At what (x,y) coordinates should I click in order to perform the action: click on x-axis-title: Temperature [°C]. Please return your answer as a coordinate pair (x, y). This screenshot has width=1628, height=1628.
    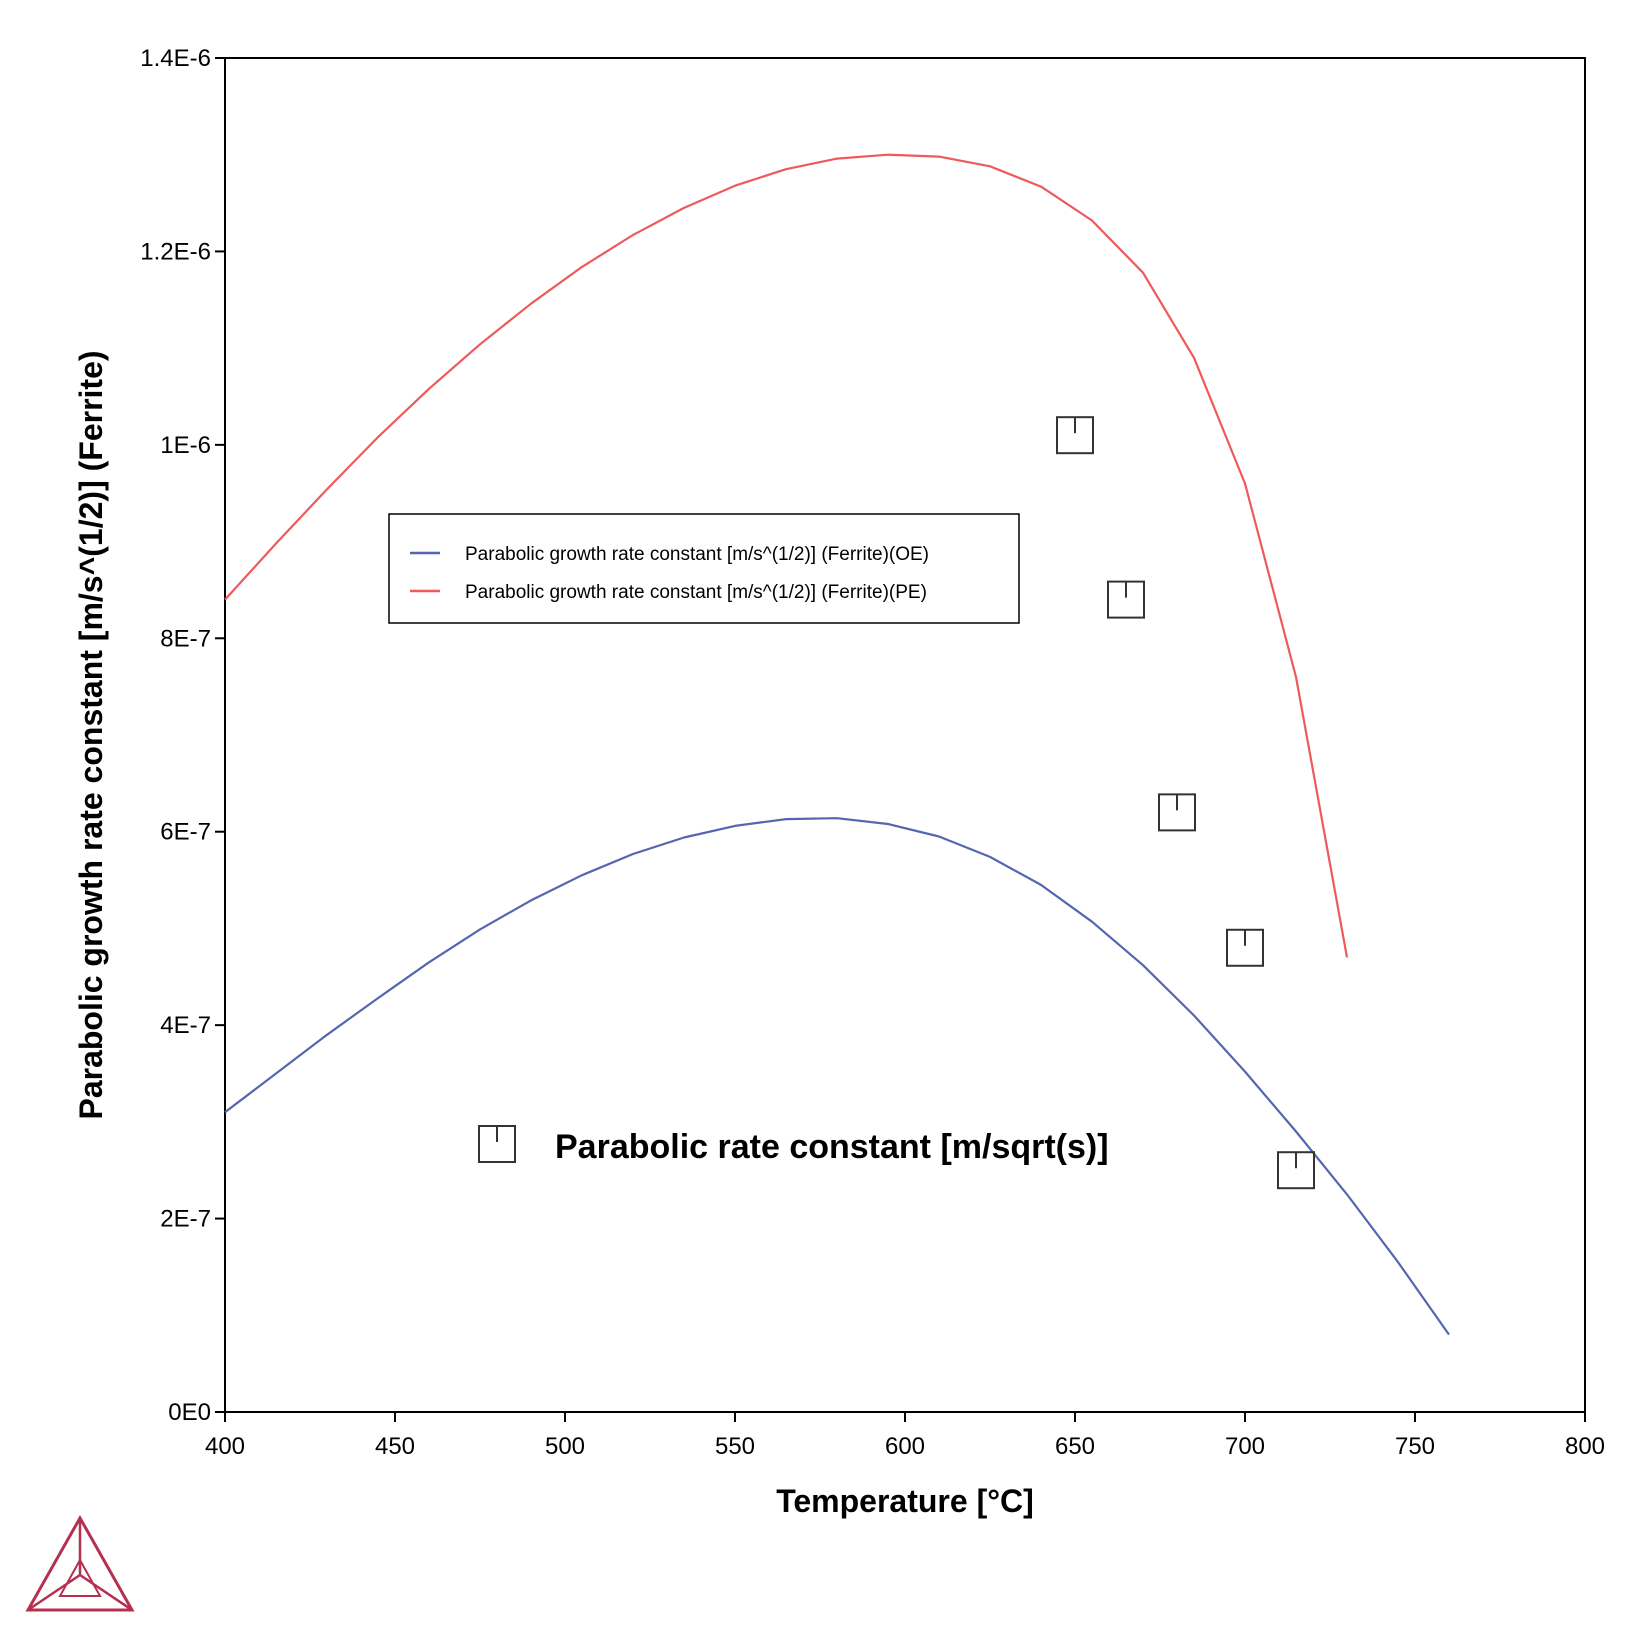
    Looking at the image, I should click on (905, 1501).